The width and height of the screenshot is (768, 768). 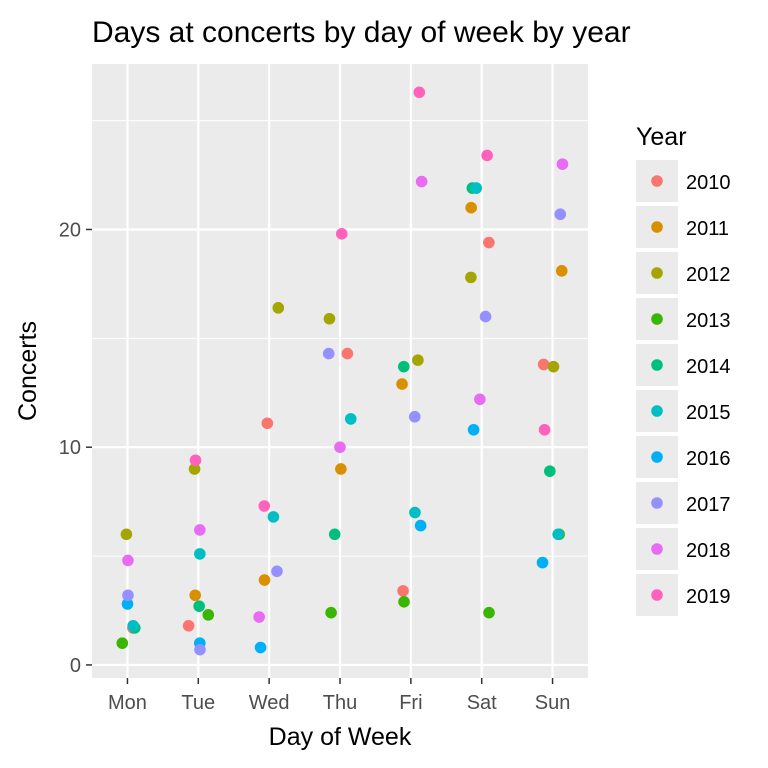 I want to click on point-2017-fri, so click(x=414, y=416).